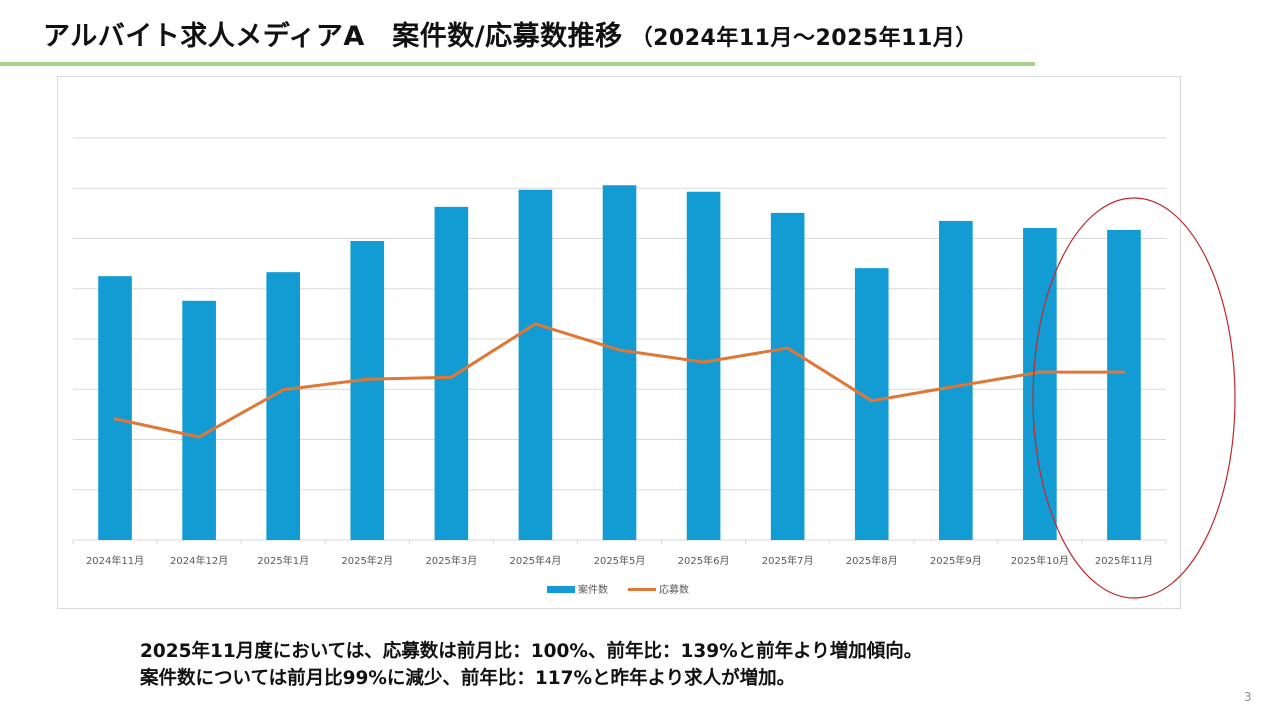 The height and width of the screenshot is (720, 1280). Describe the element at coordinates (1248, 697) in the screenshot. I see `page-number: 3` at that location.